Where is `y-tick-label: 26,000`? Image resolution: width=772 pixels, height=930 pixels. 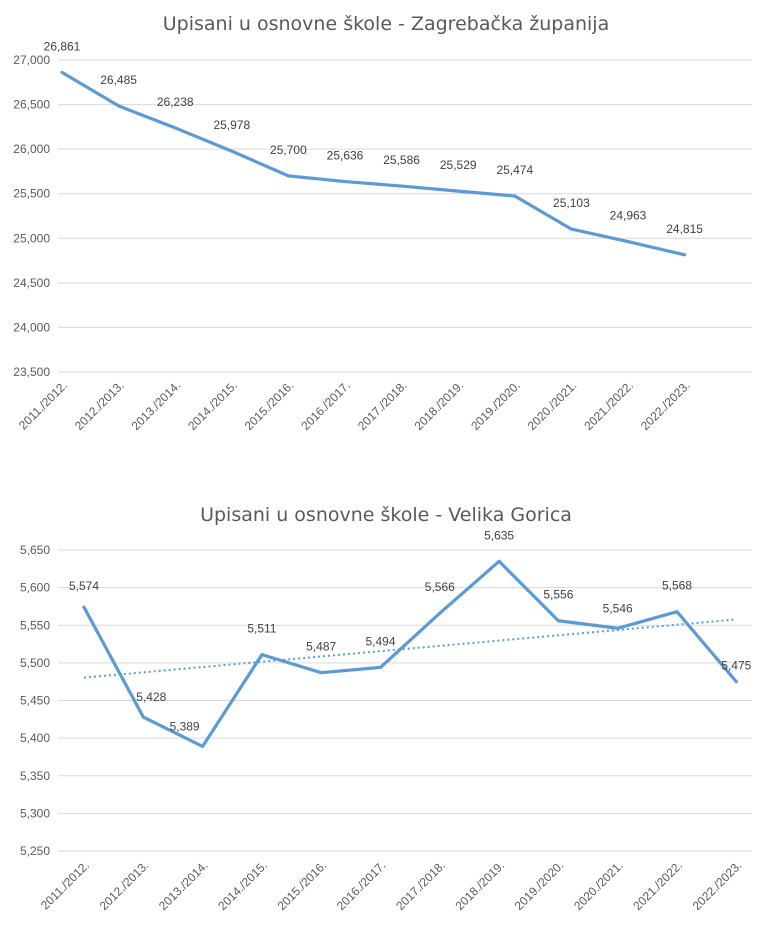 y-tick-label: 26,000 is located at coordinates (31, 149).